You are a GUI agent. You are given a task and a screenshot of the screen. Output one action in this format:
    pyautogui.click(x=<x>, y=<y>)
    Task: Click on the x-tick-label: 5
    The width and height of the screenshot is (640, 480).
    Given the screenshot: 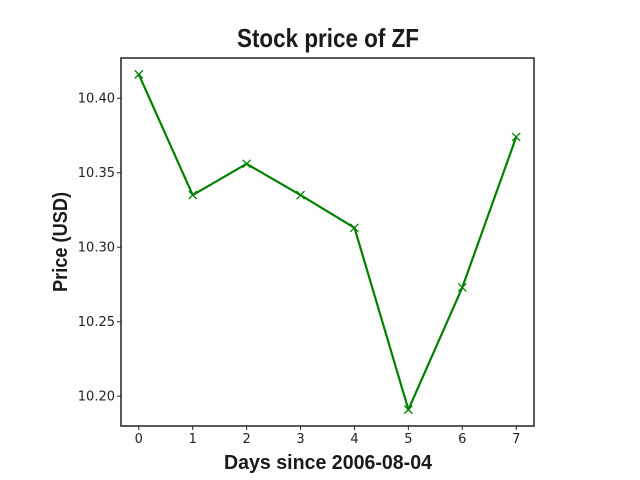 What is the action you would take?
    pyautogui.click(x=408, y=439)
    